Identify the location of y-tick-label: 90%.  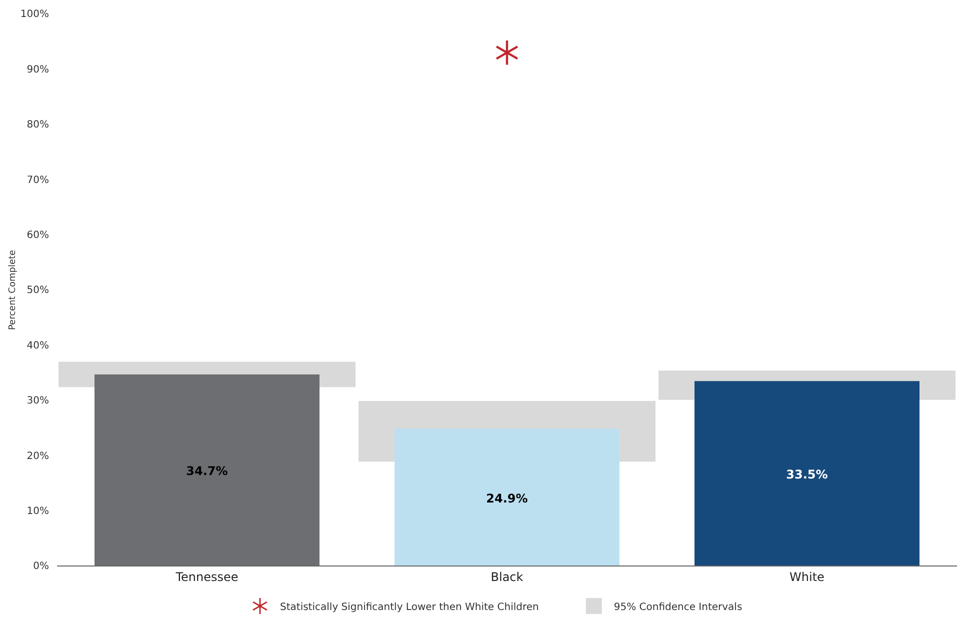
(37, 70).